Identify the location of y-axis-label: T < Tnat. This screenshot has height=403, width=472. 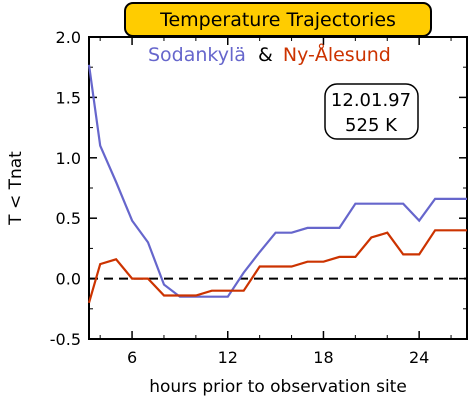
(16, 188).